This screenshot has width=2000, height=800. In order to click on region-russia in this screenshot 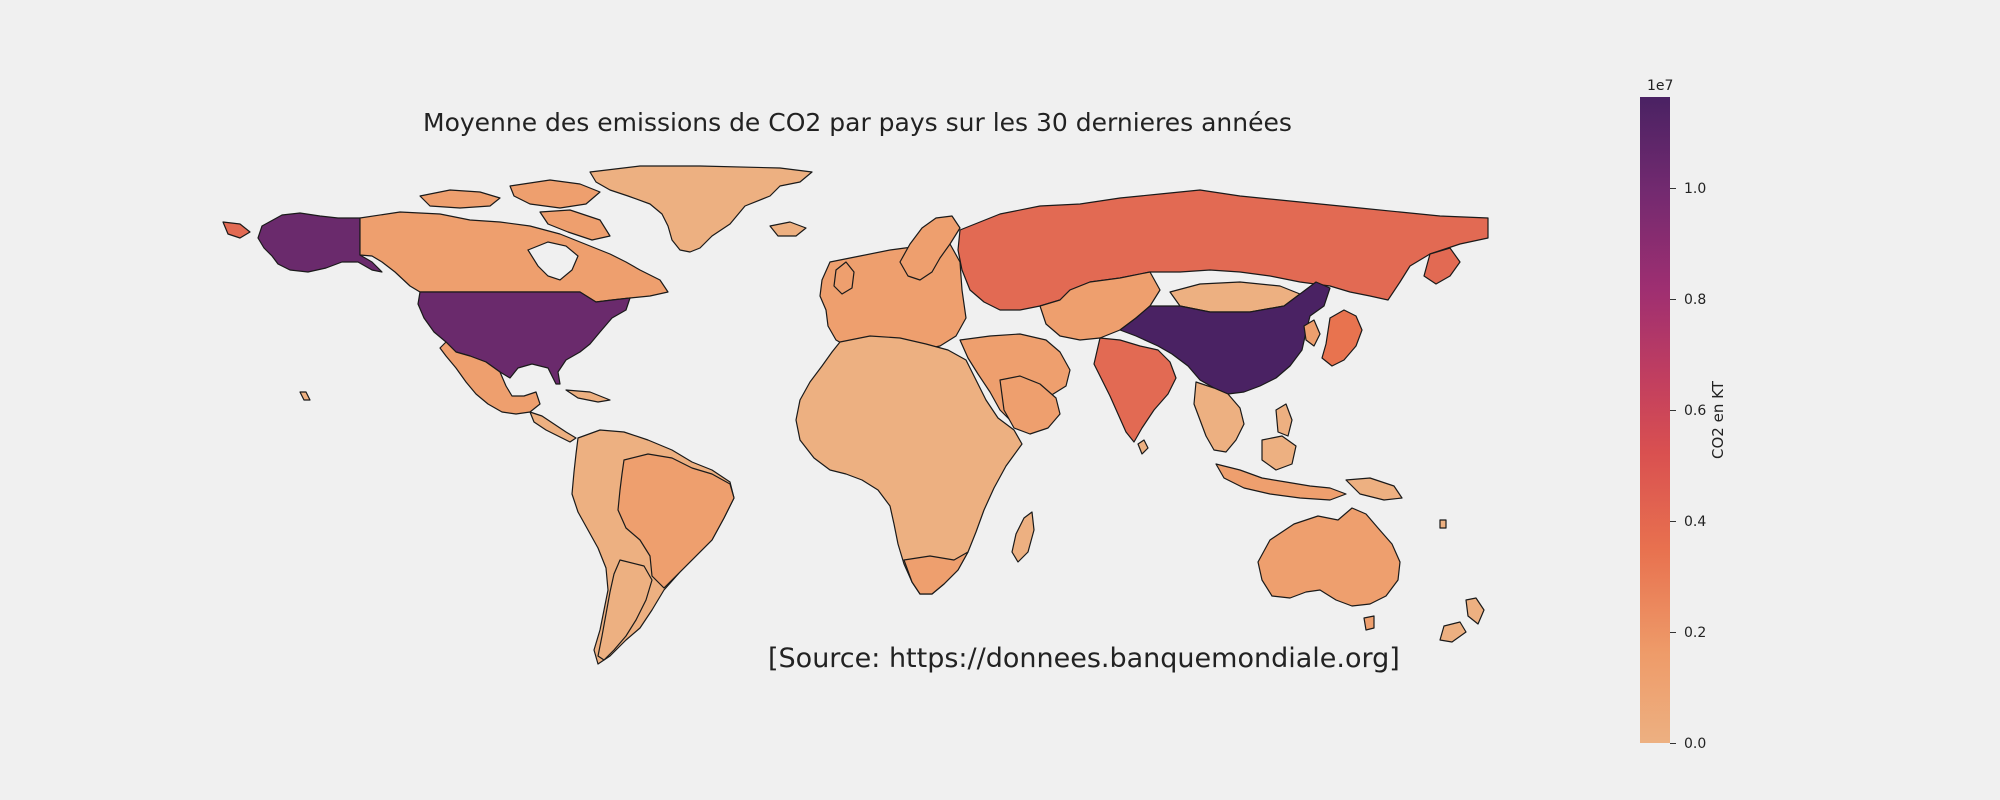, I will do `click(1223, 250)`.